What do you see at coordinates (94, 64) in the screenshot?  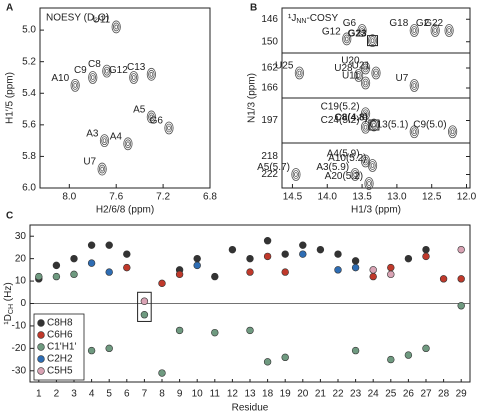 I see `peak-label: C8` at bounding box center [94, 64].